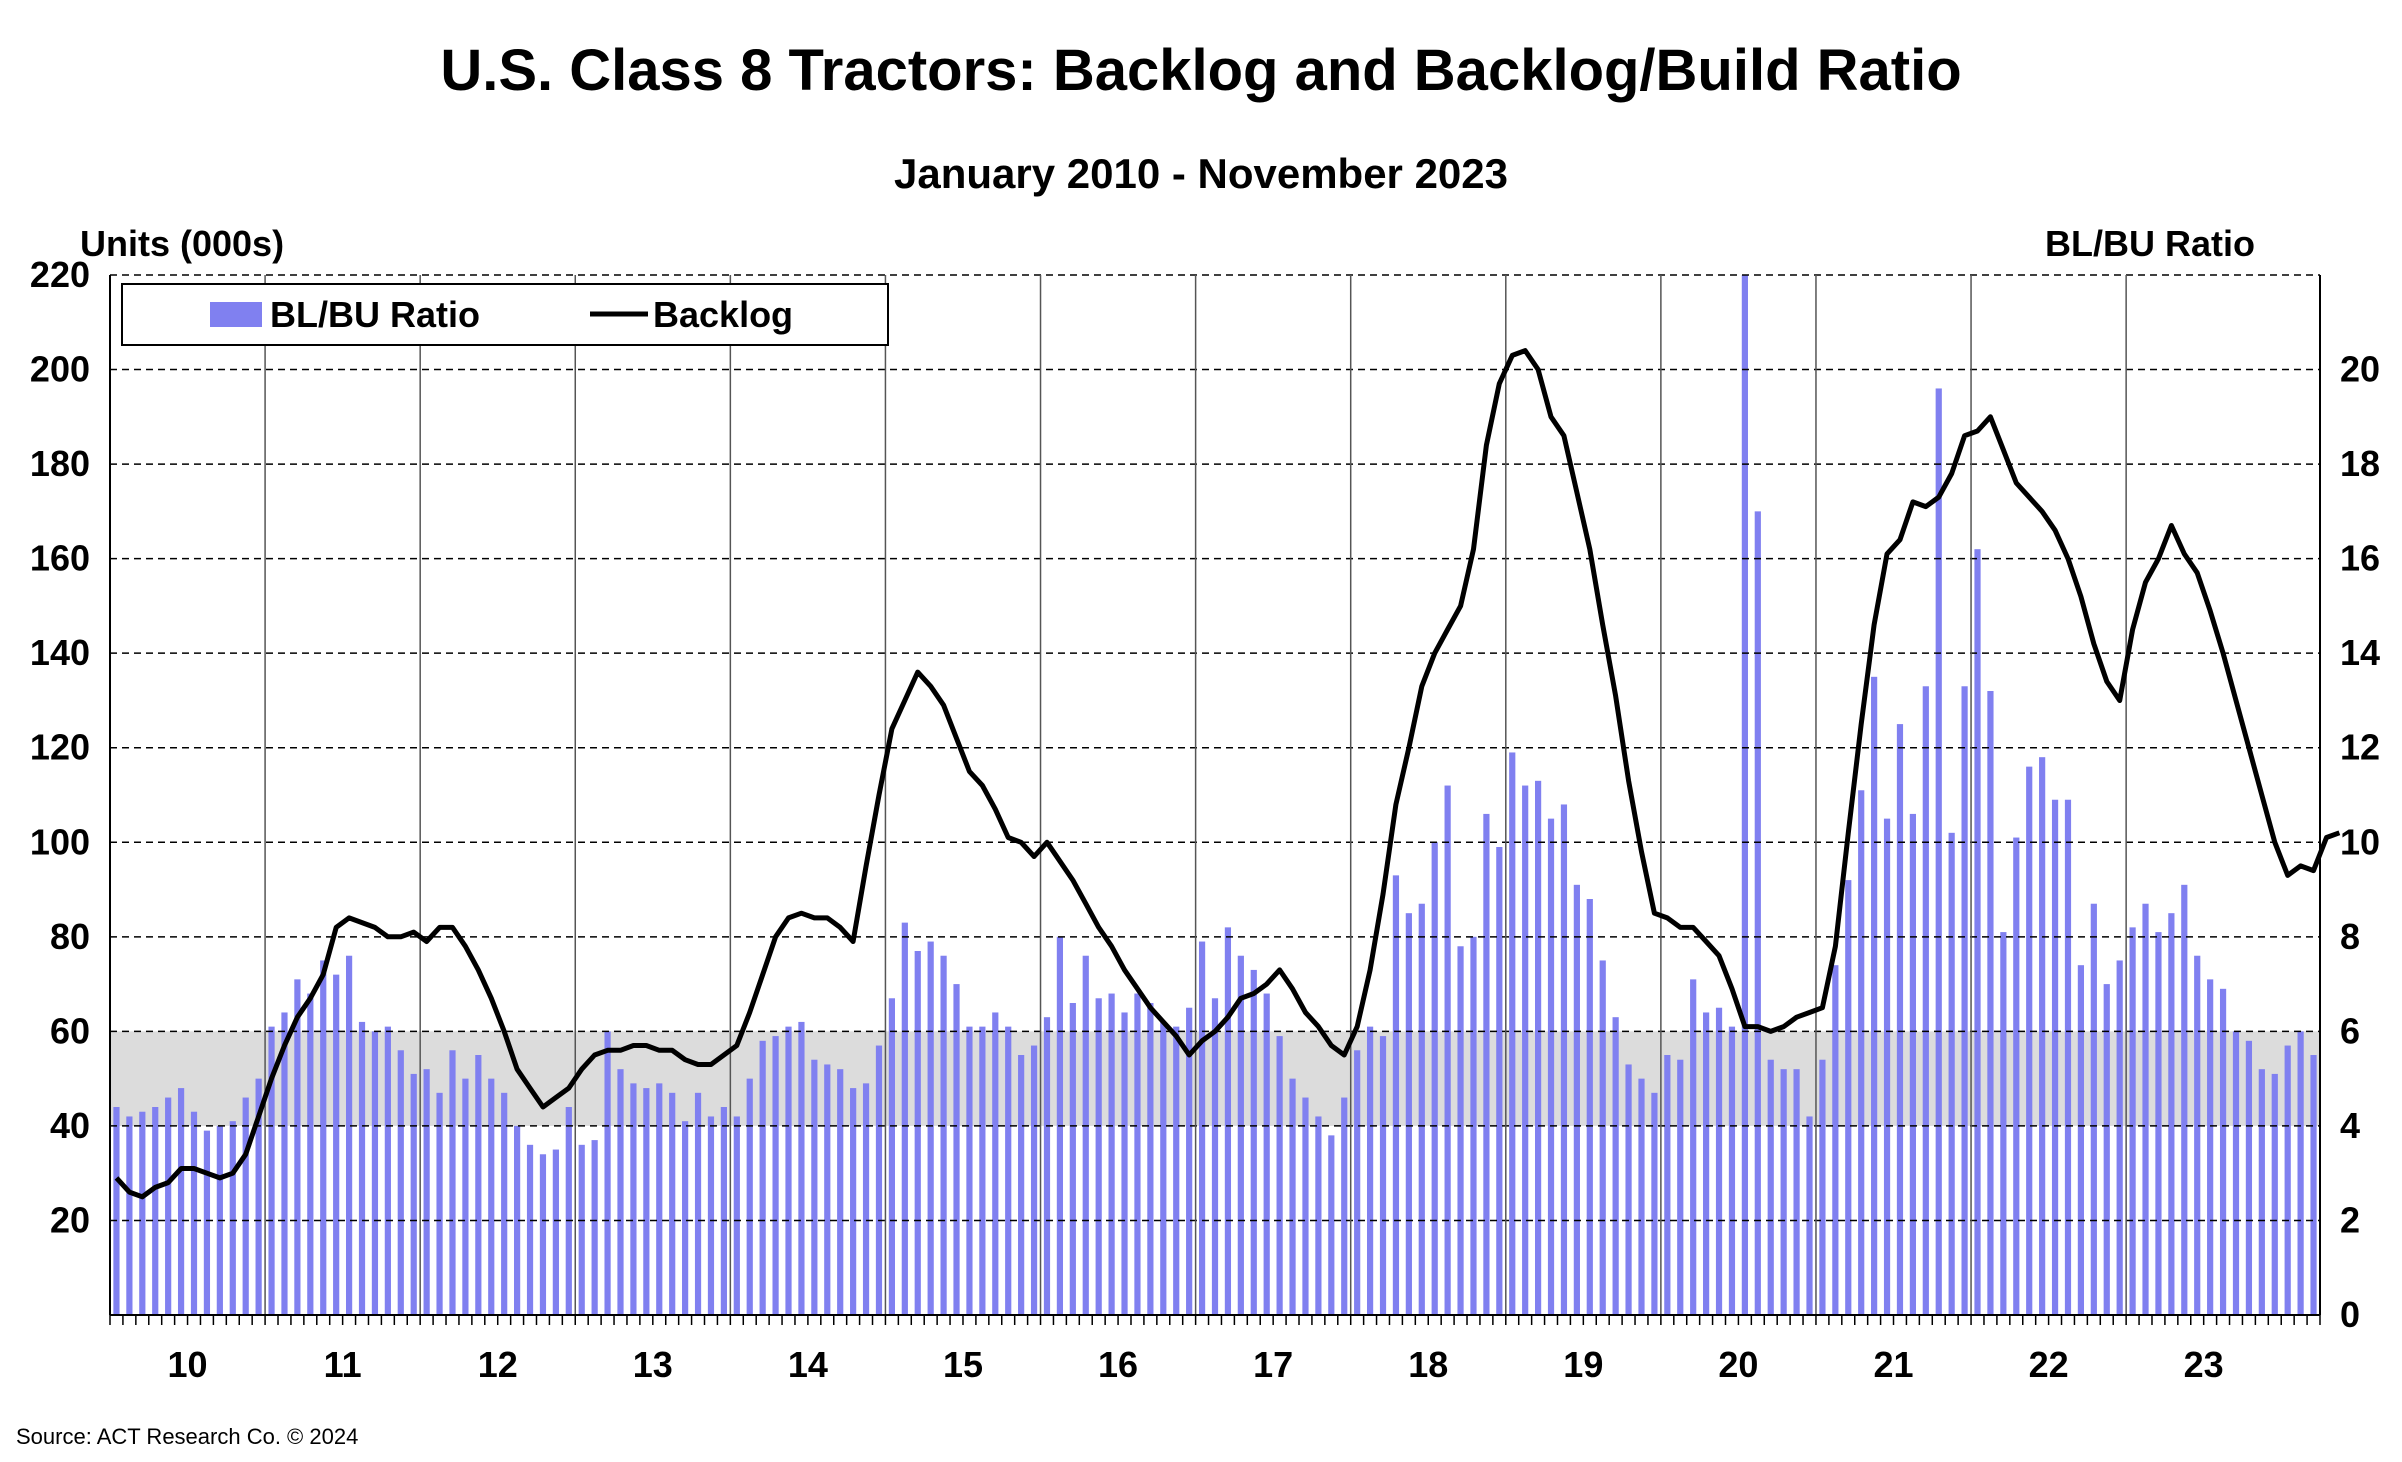 This screenshot has height=1462, width=2402. What do you see at coordinates (182, 243) in the screenshot?
I see `left-axis-title: Units (000s)` at bounding box center [182, 243].